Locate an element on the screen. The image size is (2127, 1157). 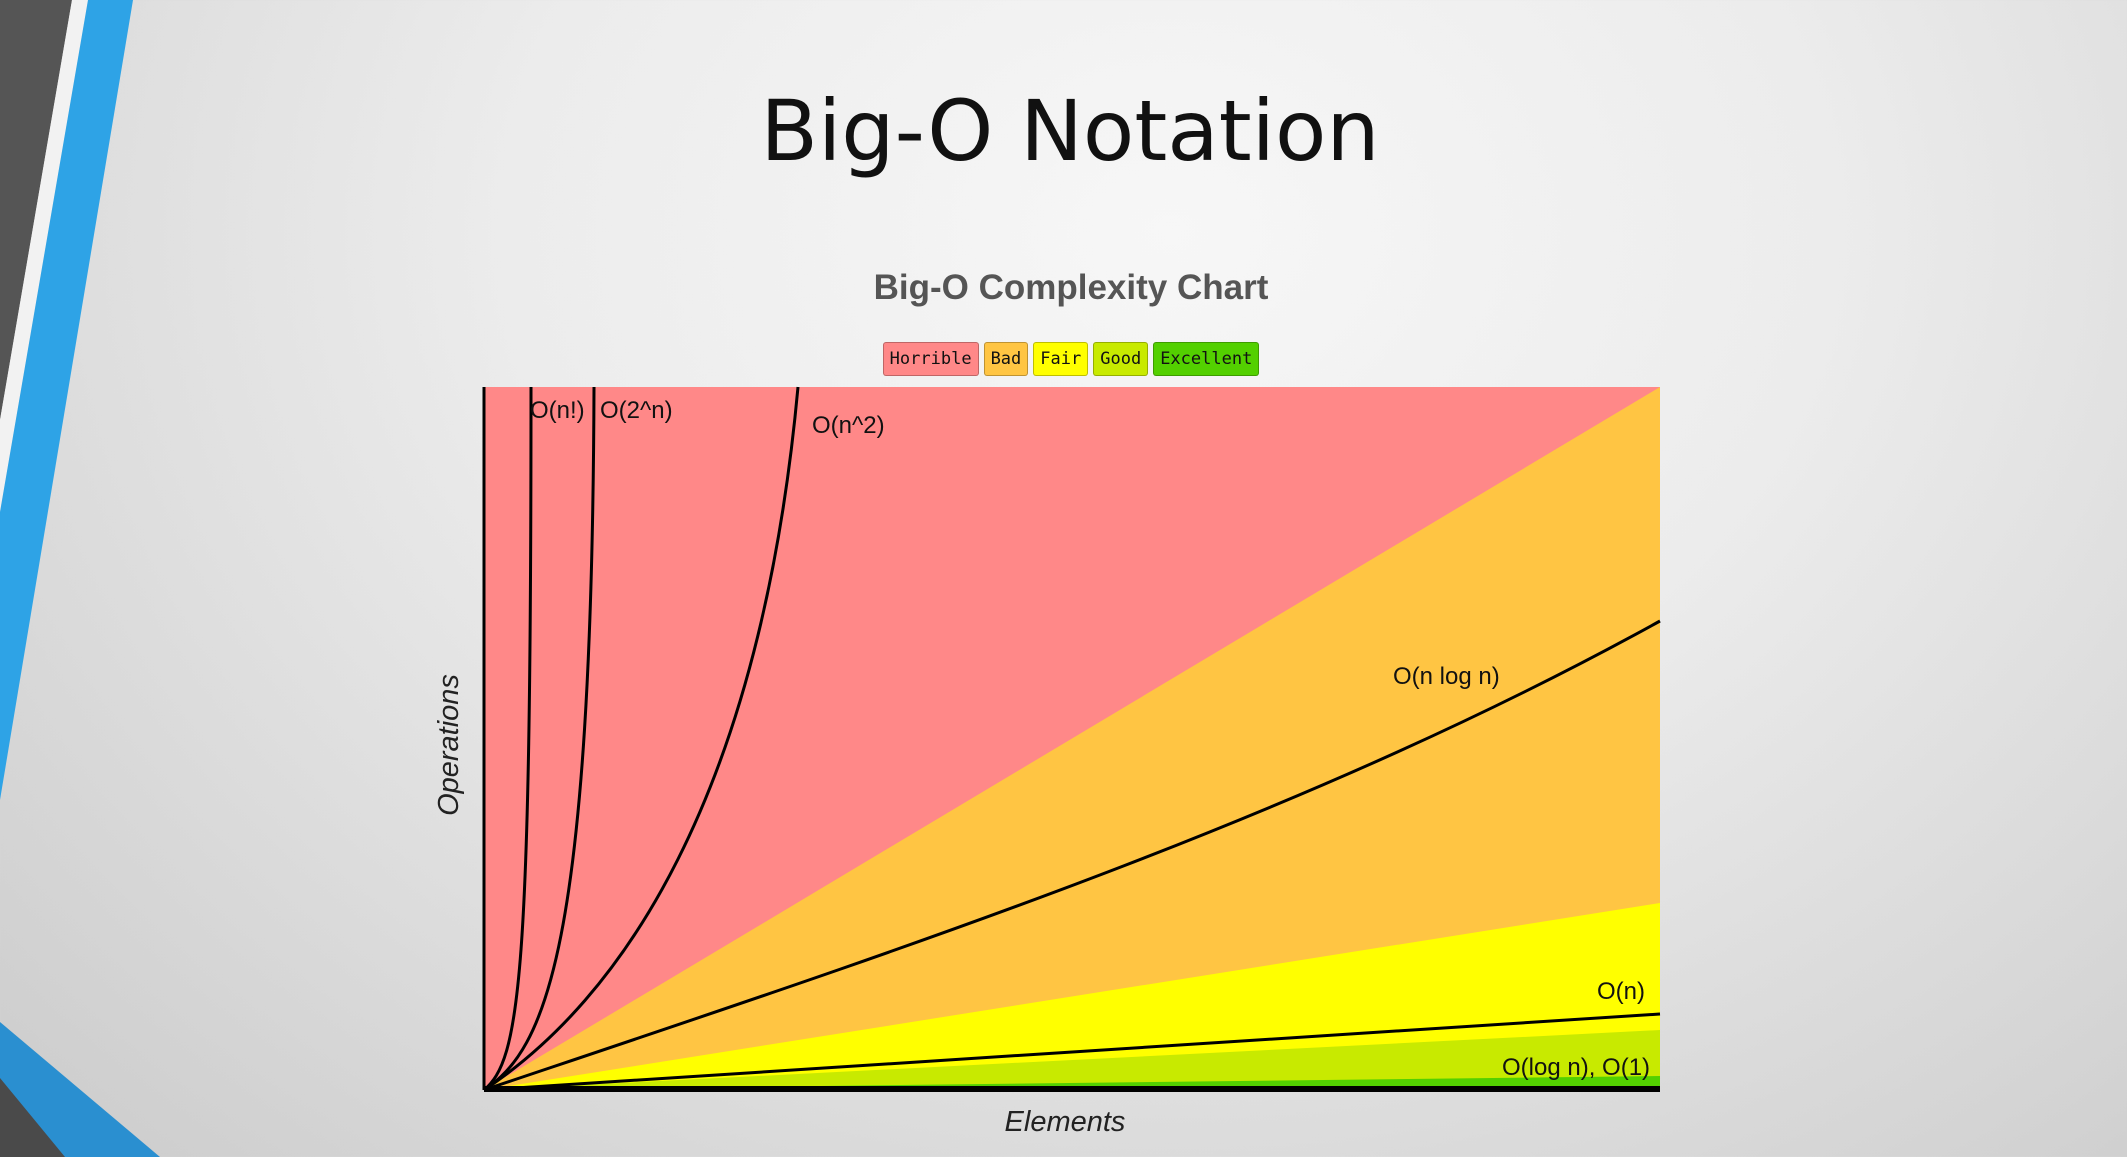
curve-o-n is located at coordinates (1072, 1052).